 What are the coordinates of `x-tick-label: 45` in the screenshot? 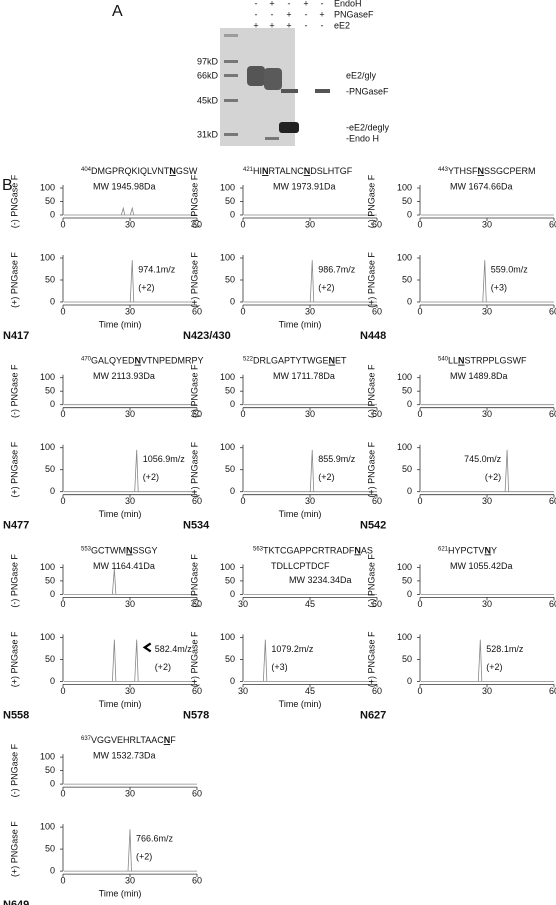 It's located at (310, 691).